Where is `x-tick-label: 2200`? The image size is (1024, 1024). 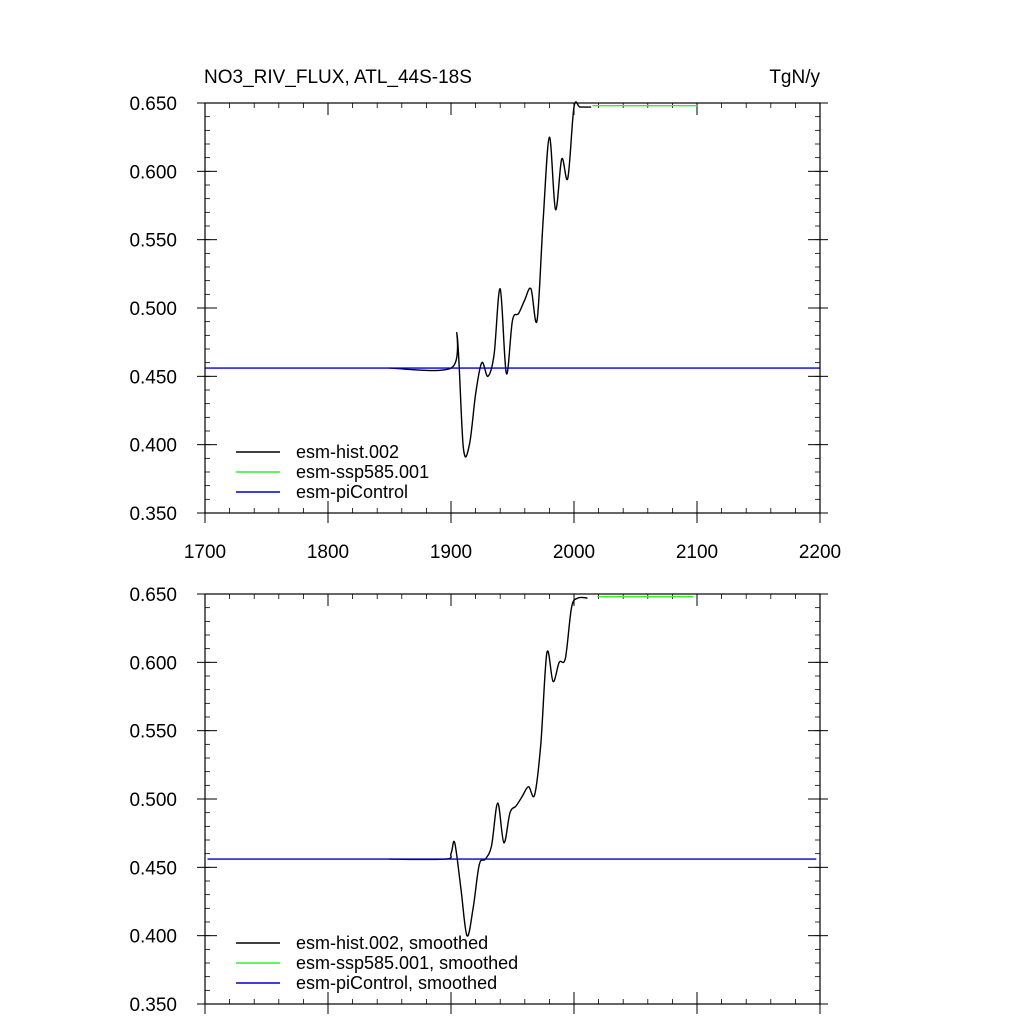 x-tick-label: 2200 is located at coordinates (820, 552).